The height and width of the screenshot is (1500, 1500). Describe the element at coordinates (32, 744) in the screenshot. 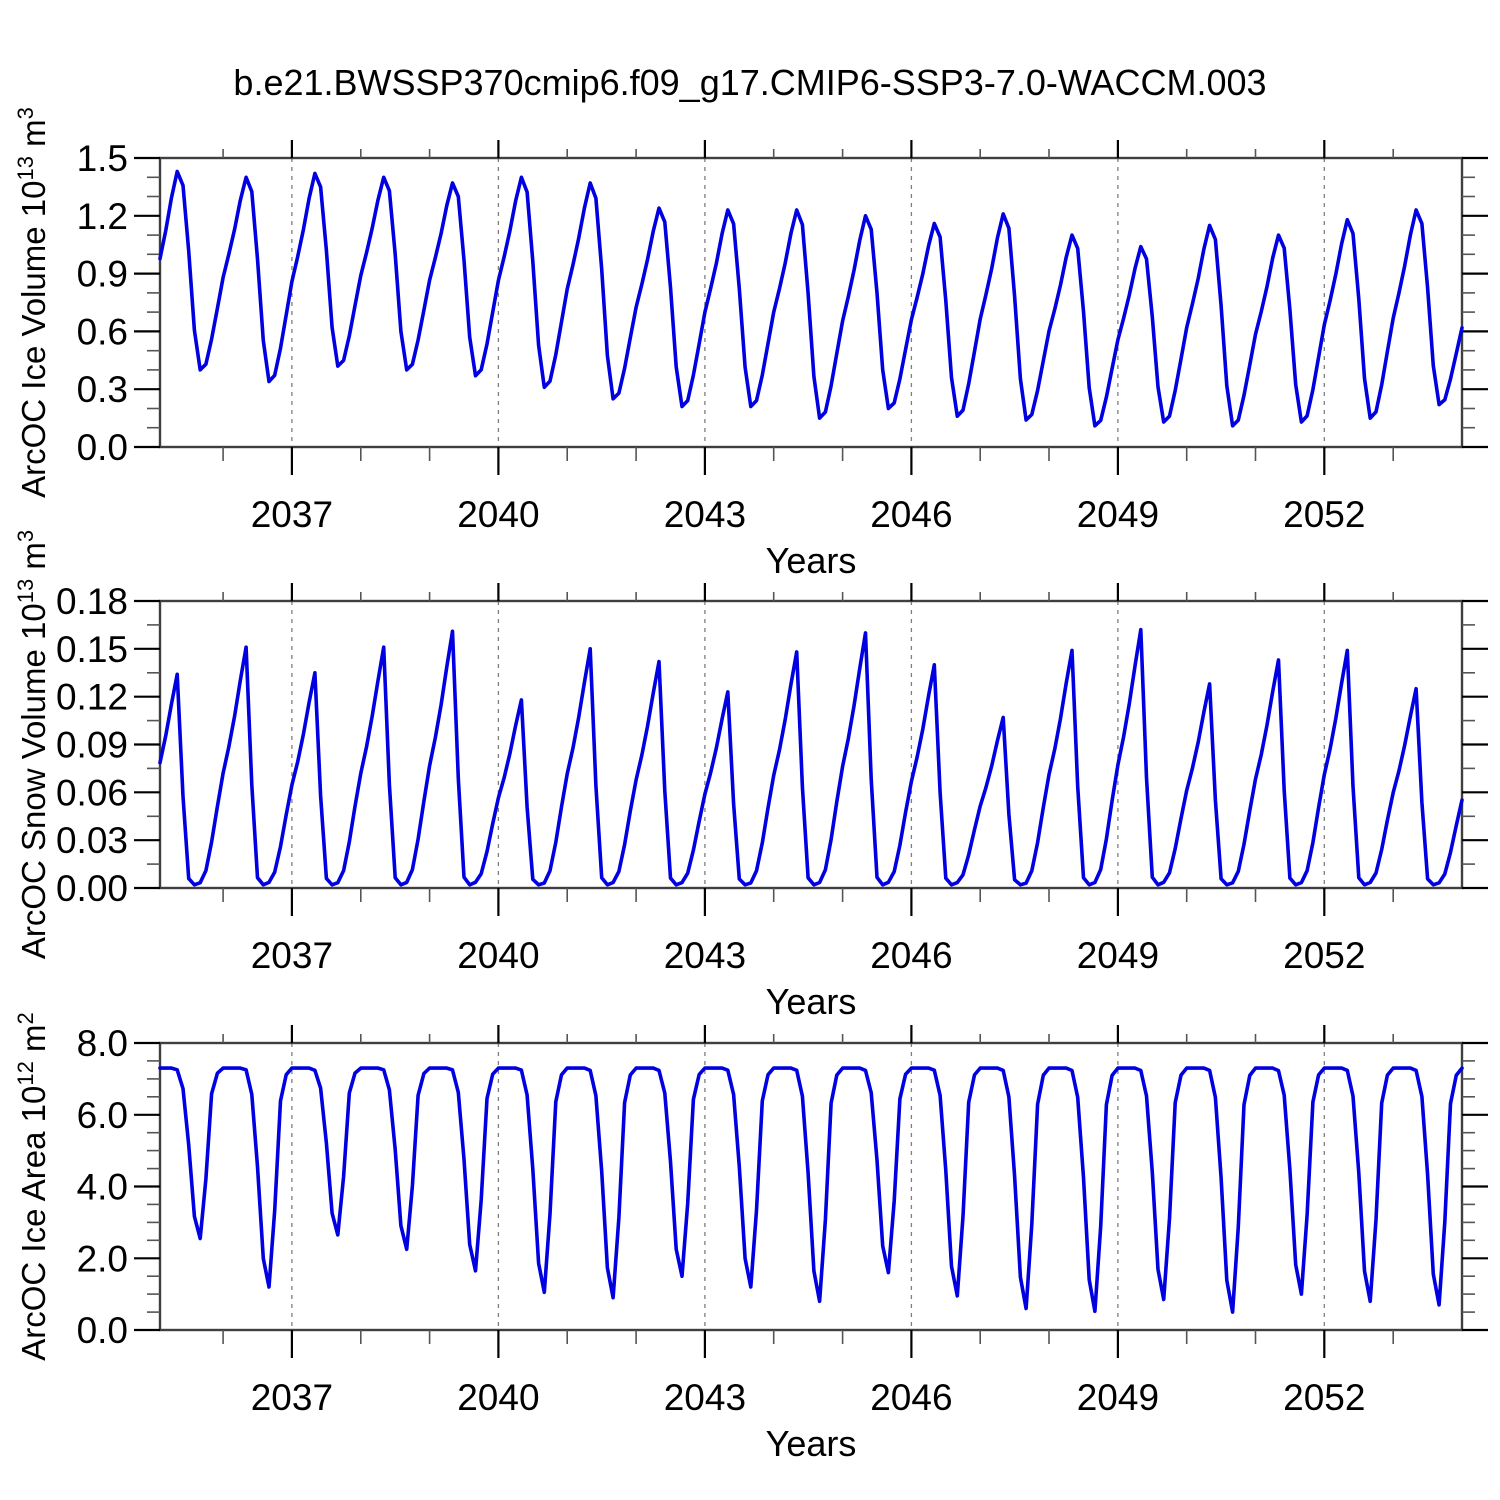

I see `y-axis-label: ArcOC Snow Volume 1013 m3` at that location.